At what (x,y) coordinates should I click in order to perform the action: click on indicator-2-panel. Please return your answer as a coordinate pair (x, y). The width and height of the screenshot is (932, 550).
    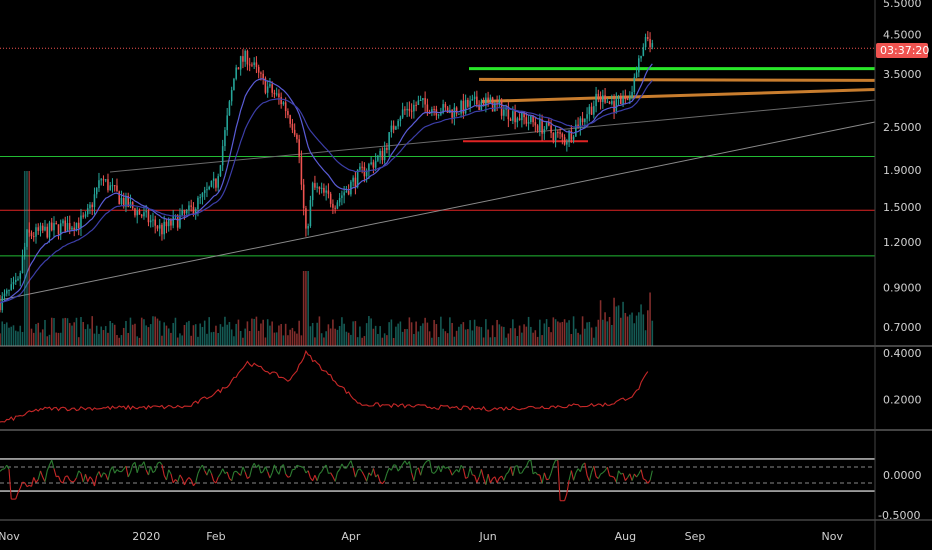
    Looking at the image, I should click on (437, 480).